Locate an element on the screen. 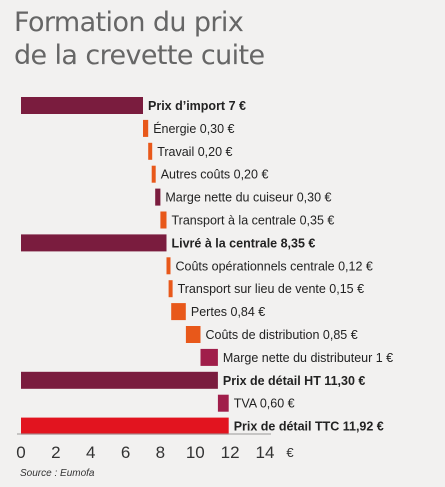 This screenshot has height=487, width=445. x-tick-label: 2 is located at coordinates (55, 452).